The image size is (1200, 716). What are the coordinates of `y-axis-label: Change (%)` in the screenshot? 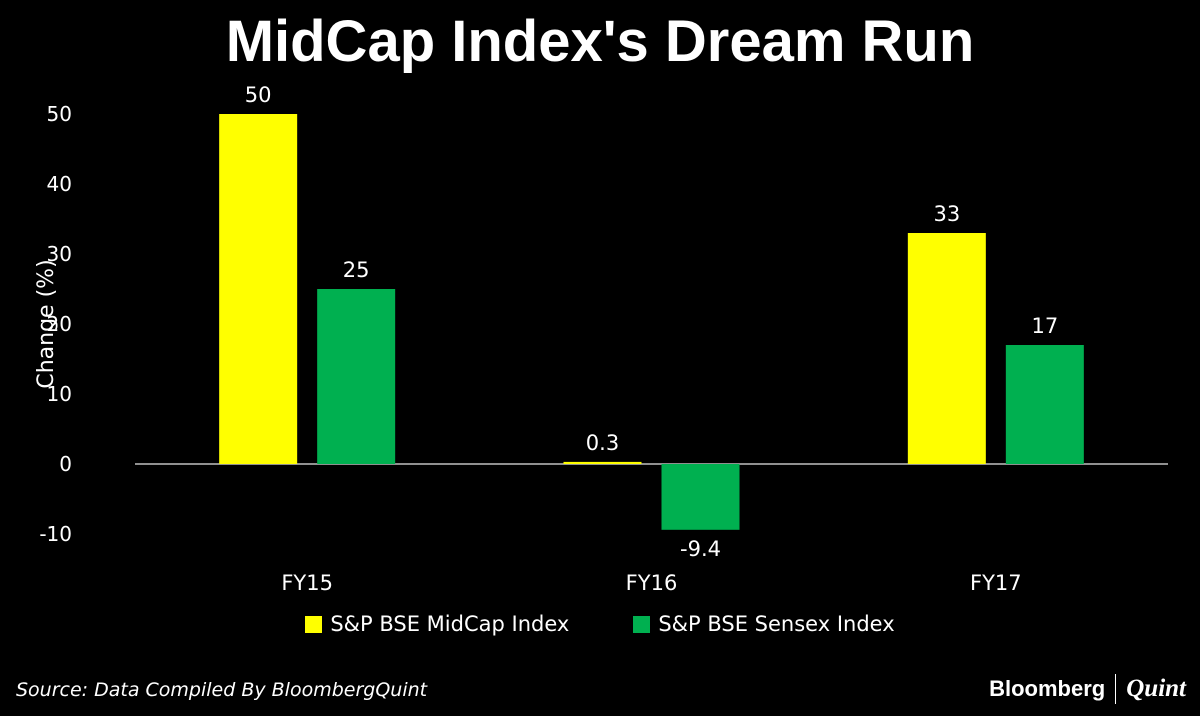 It's located at (46, 323).